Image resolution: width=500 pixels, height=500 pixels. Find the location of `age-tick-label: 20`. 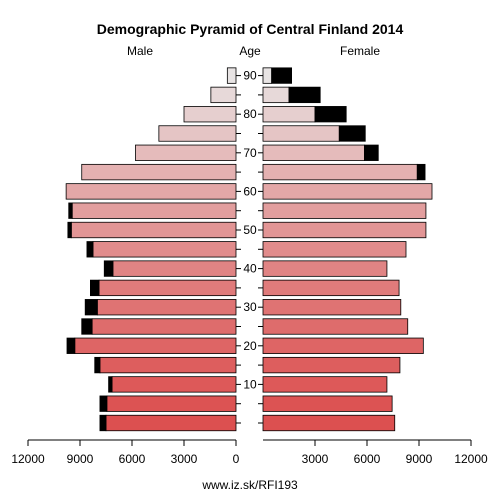

age-tick-label: 20 is located at coordinates (250, 346).